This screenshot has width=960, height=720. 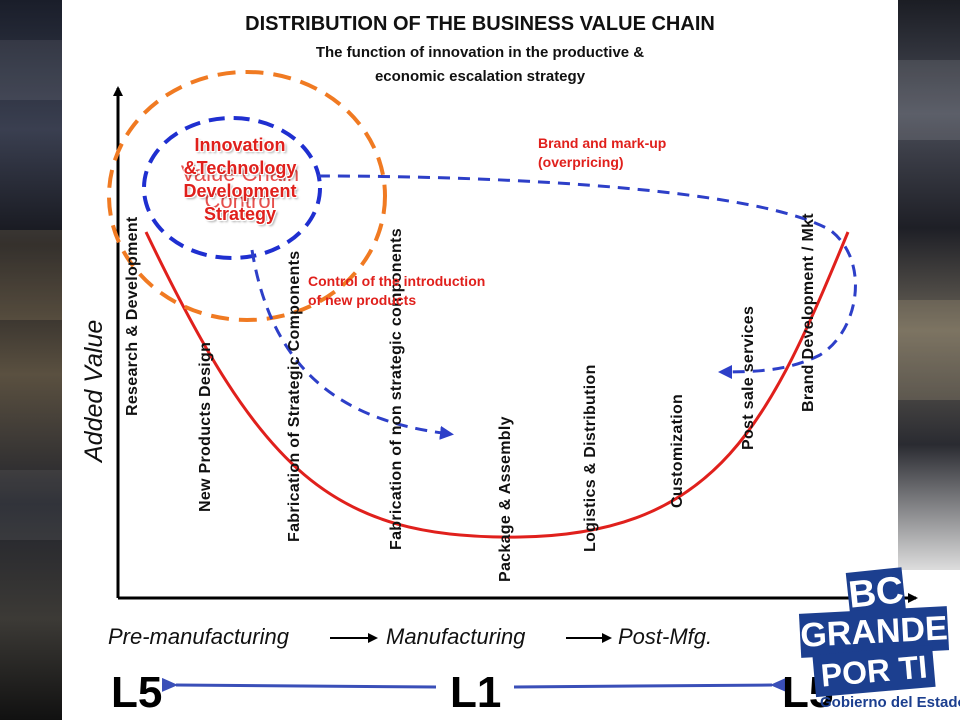 What do you see at coordinates (505, 499) in the screenshot?
I see `stage-label-package: Package & Assembly` at bounding box center [505, 499].